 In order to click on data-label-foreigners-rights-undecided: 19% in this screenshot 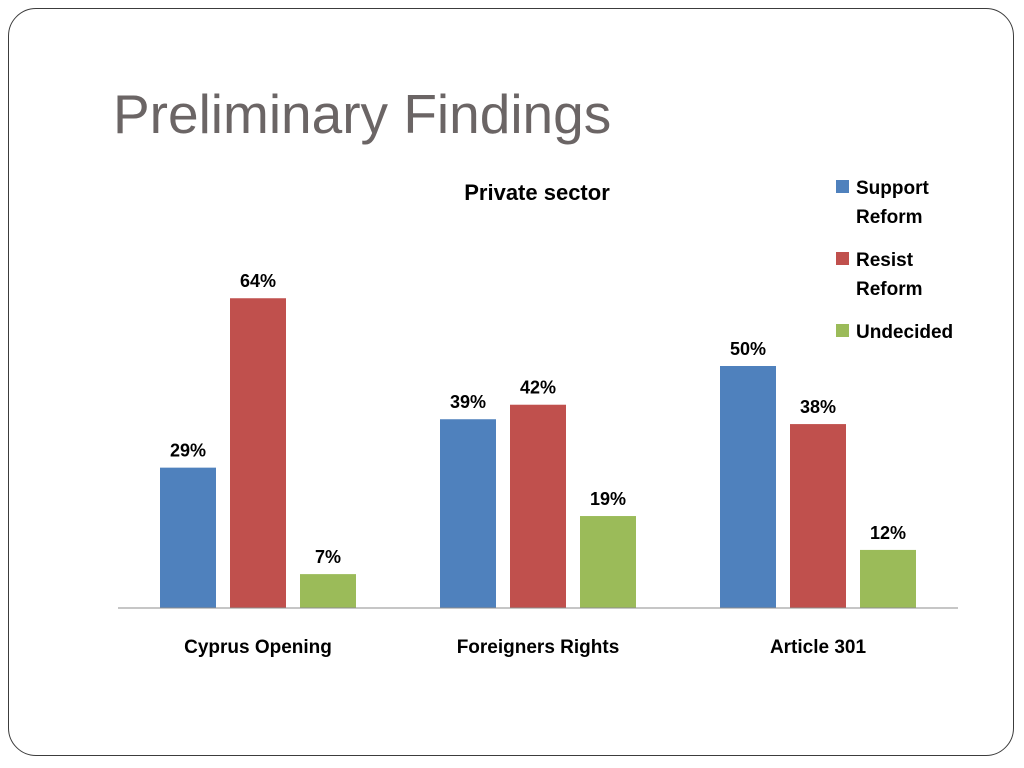, I will do `click(608, 499)`.